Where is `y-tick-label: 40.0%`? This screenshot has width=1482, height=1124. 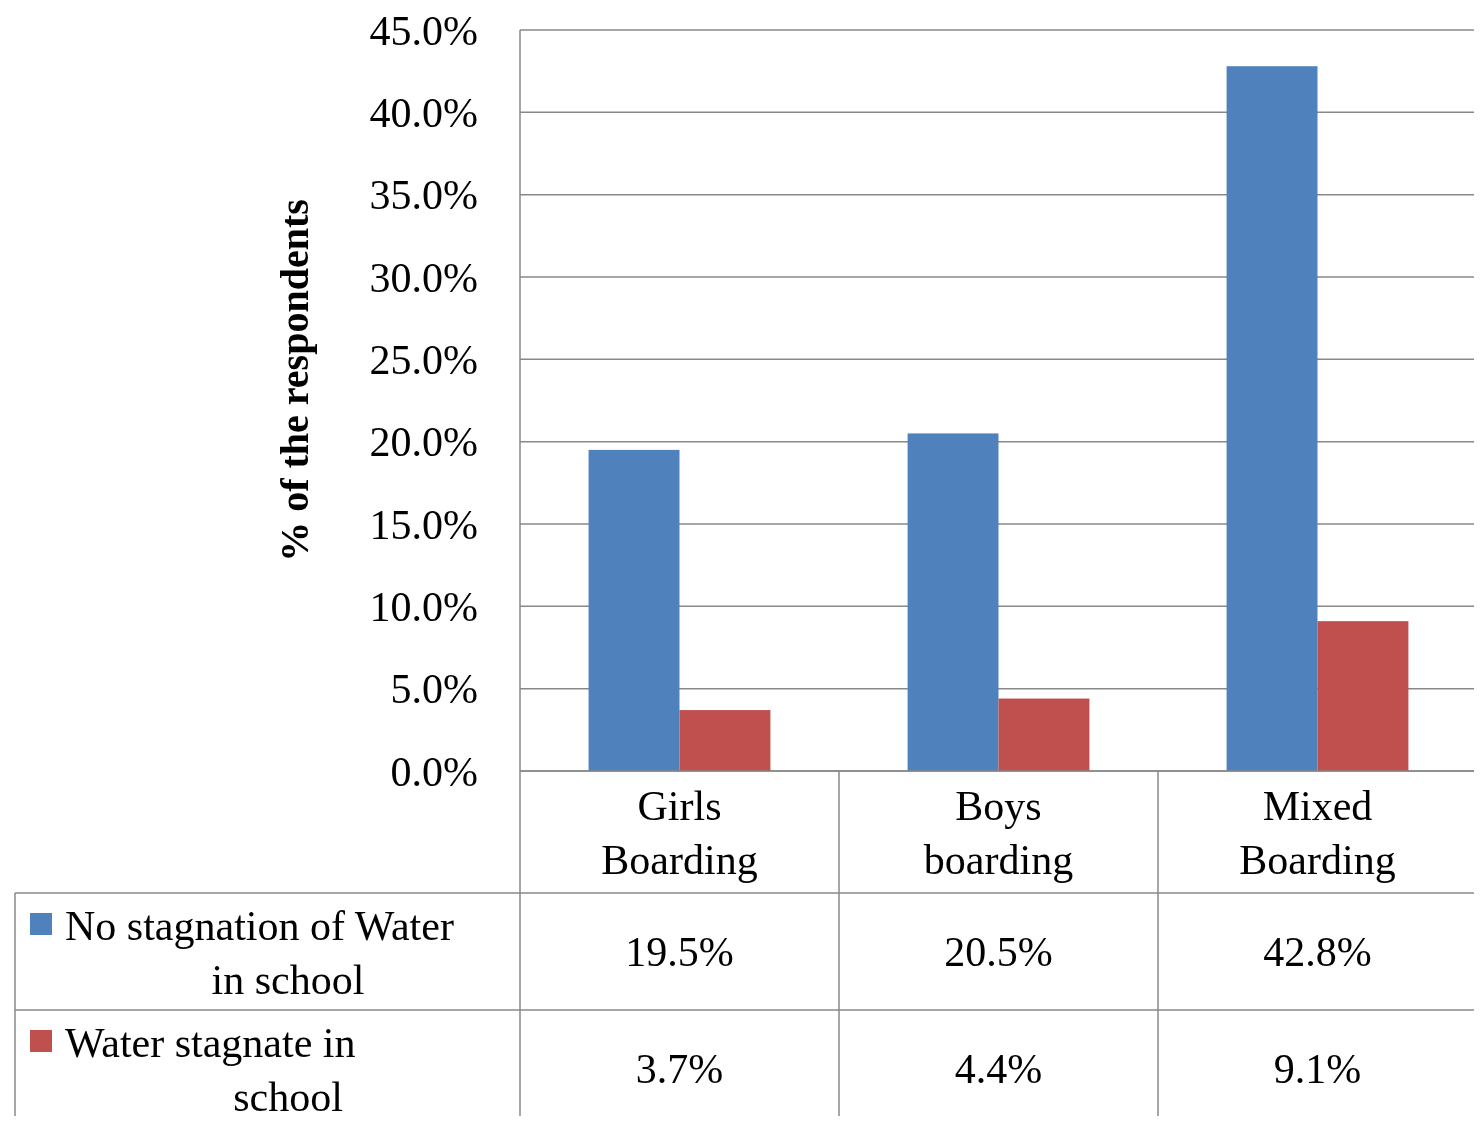 y-tick-label: 40.0% is located at coordinates (423, 113).